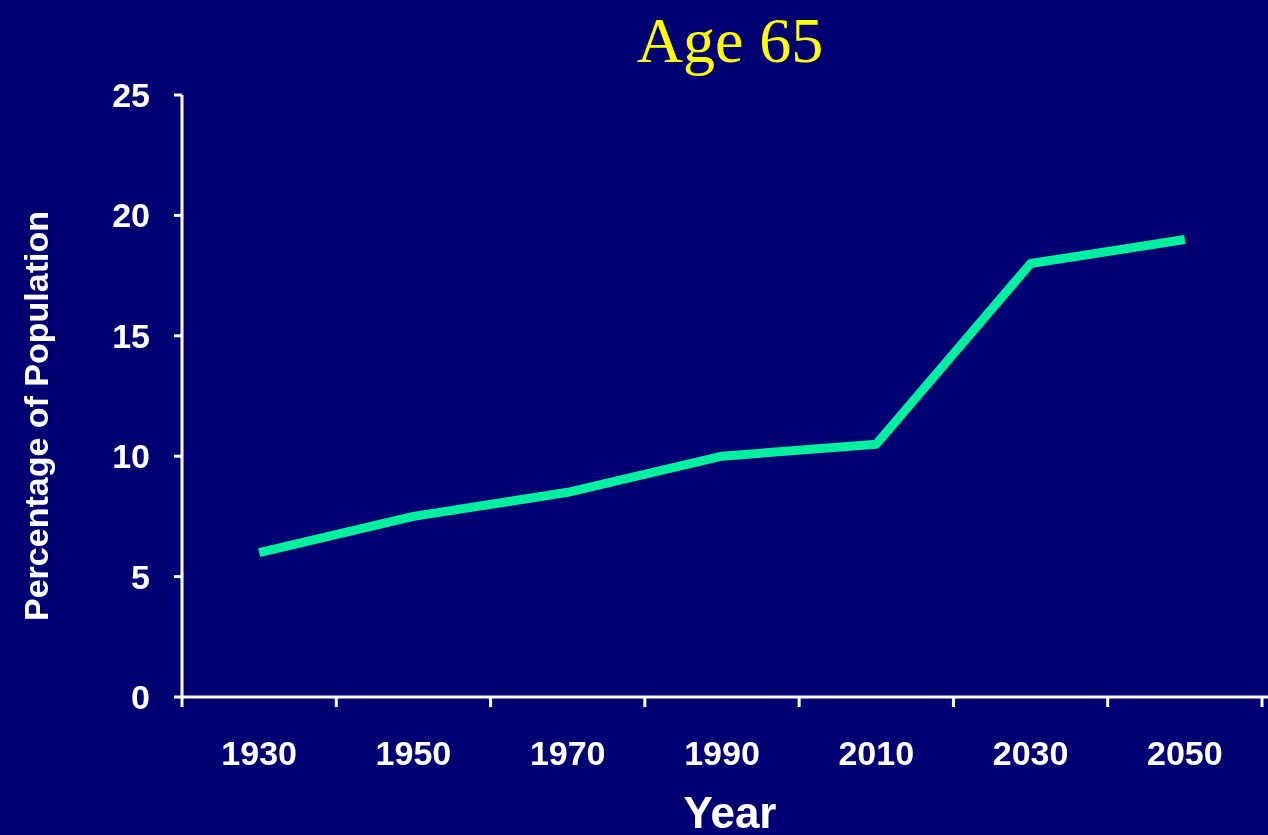 This screenshot has width=1268, height=835. I want to click on y-tick-label: 20, so click(131, 215).